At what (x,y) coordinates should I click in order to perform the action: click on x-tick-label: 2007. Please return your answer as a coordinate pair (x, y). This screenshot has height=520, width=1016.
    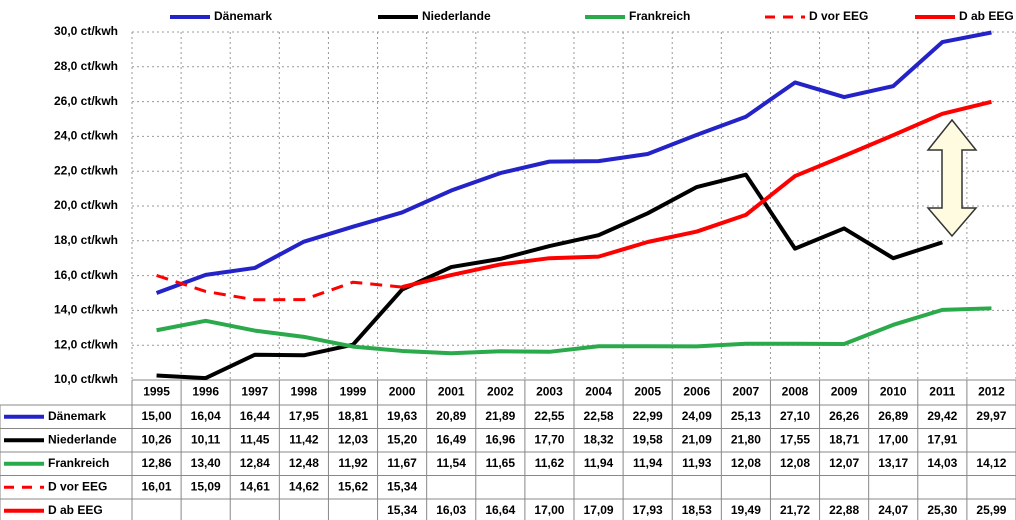
    Looking at the image, I should click on (746, 392).